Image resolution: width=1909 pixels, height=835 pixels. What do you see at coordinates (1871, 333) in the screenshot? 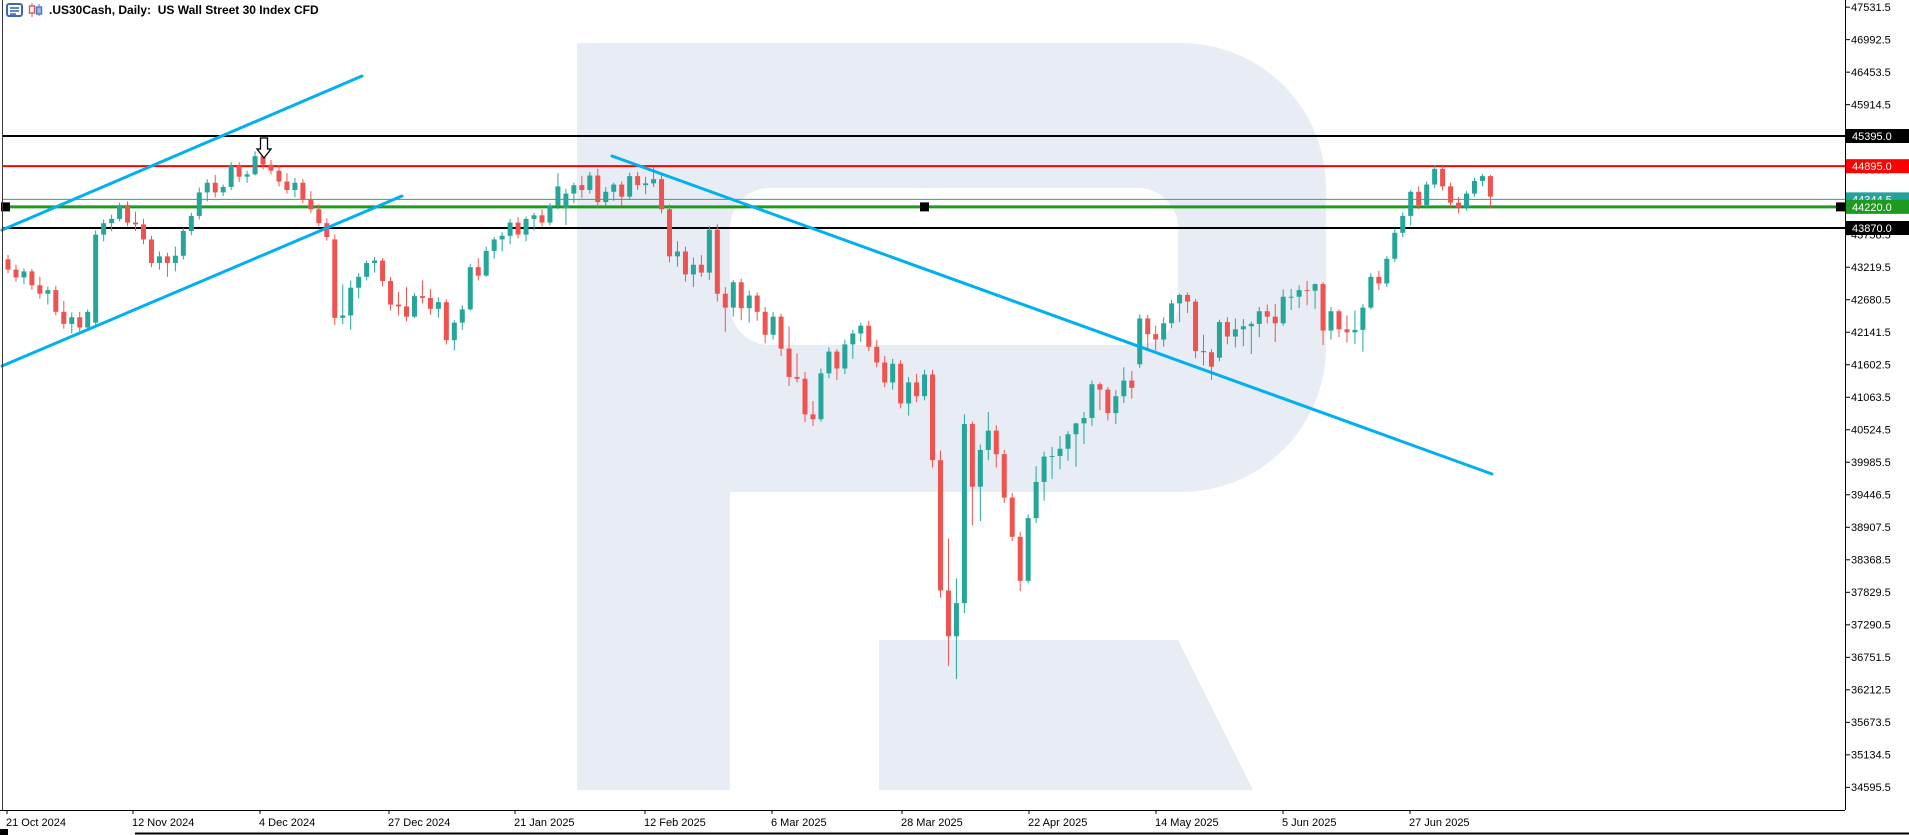
I see `price-tick-label: 42141.5` at bounding box center [1871, 333].